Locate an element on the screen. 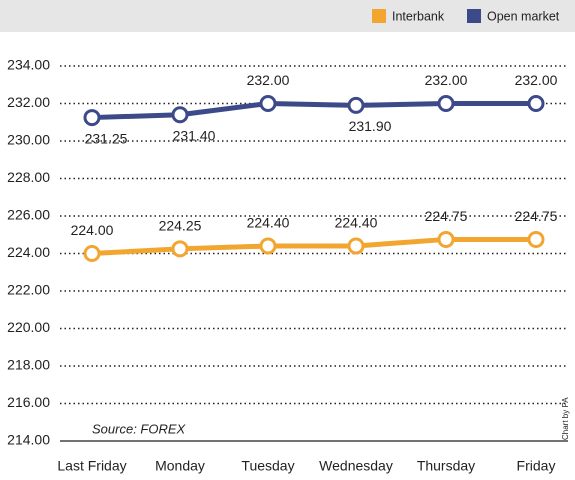 This screenshot has height=480, width=575. y-tick-label: 224.00 is located at coordinates (28, 252).